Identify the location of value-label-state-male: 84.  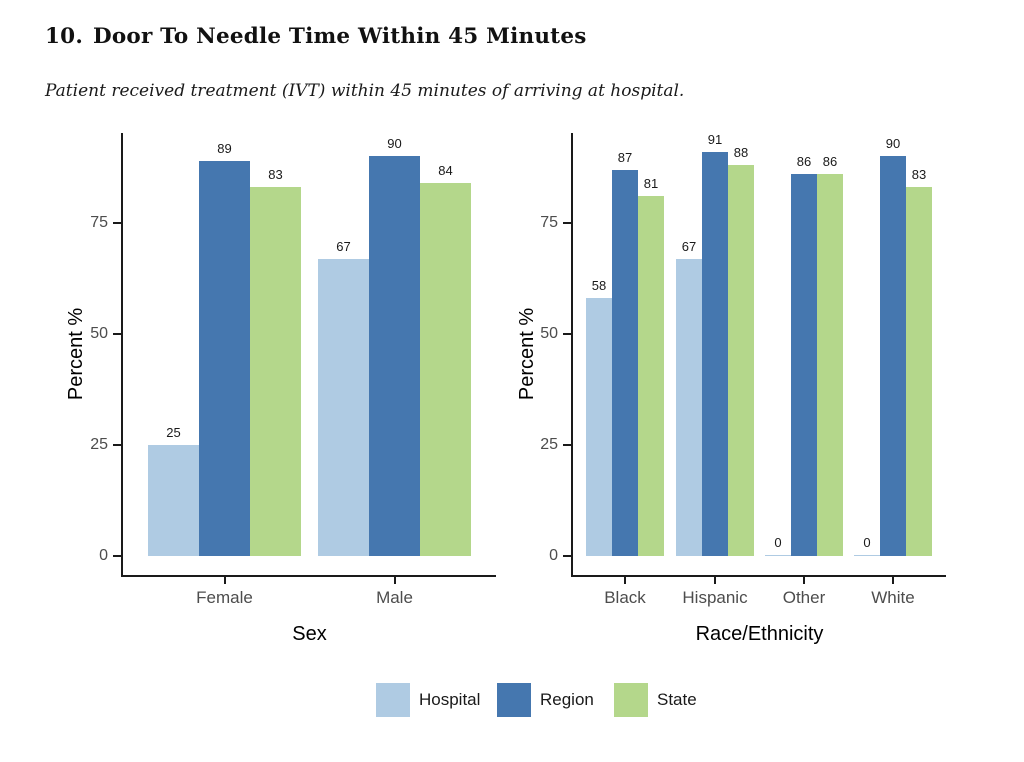
(445, 171).